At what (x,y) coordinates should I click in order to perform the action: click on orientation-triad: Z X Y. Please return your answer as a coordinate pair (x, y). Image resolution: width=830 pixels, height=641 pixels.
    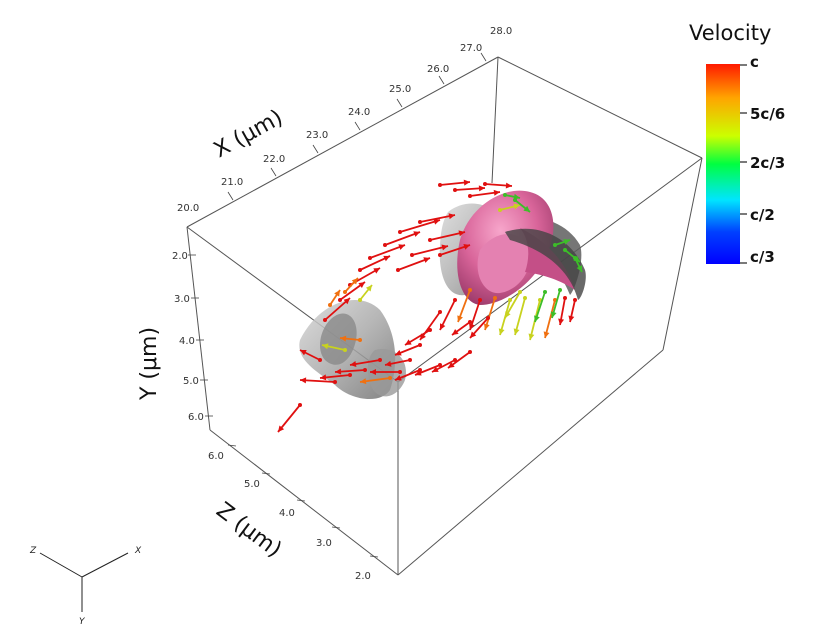
    Looking at the image, I should click on (85, 586).